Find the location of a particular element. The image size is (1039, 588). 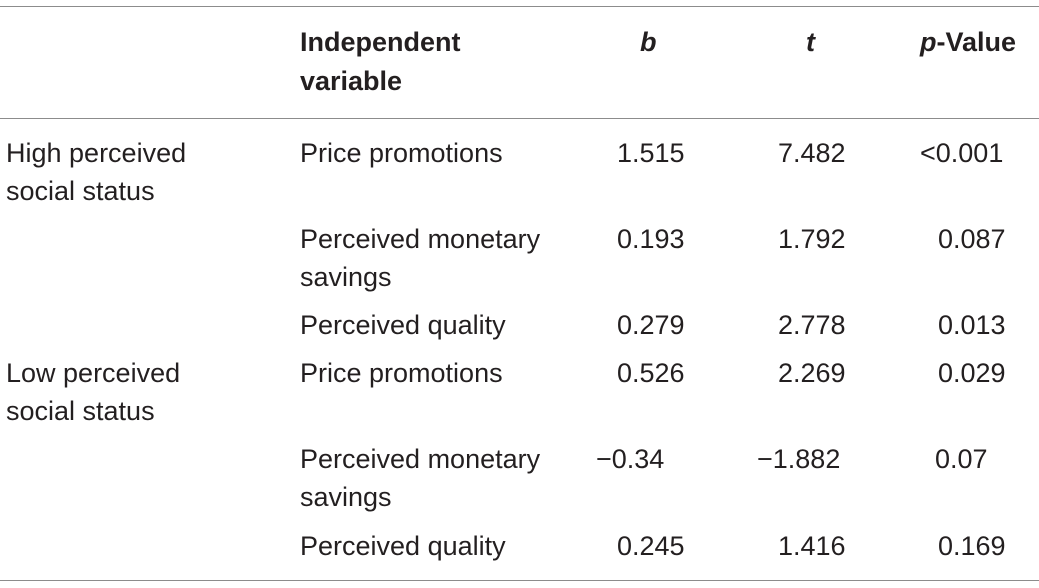

header-p-value: p-Value is located at coordinates (968, 42).